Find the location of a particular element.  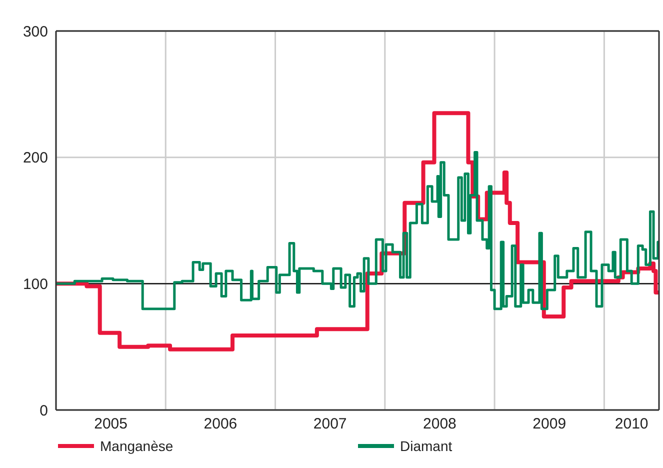

x-tick-label: 2008 is located at coordinates (439, 424).